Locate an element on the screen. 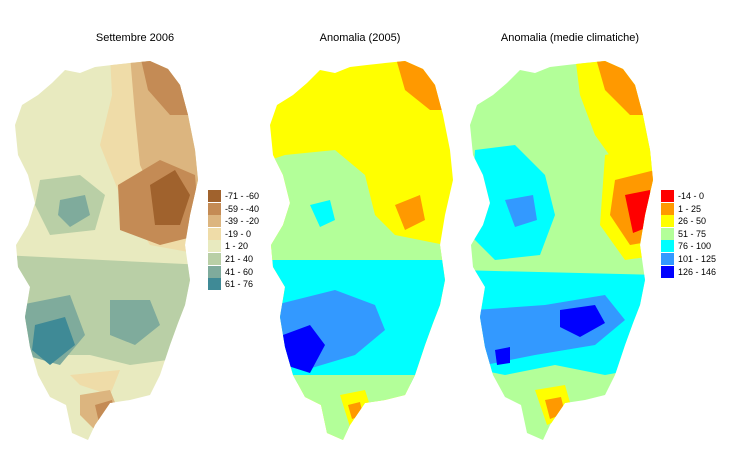  legend-label: 76 - 100 is located at coordinates (695, 246).